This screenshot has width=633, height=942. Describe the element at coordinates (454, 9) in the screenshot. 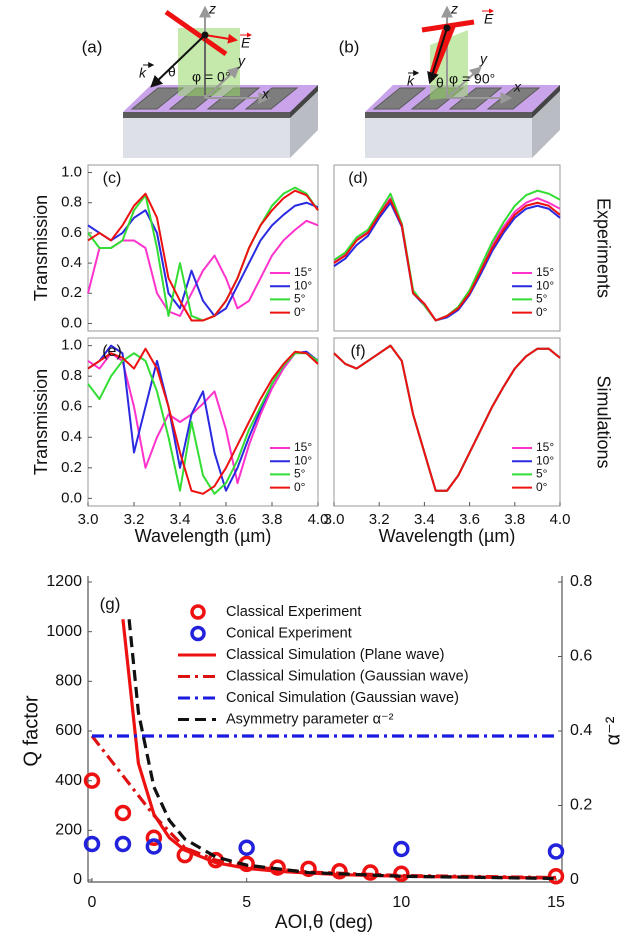

I see `schematic-text: z` at that location.